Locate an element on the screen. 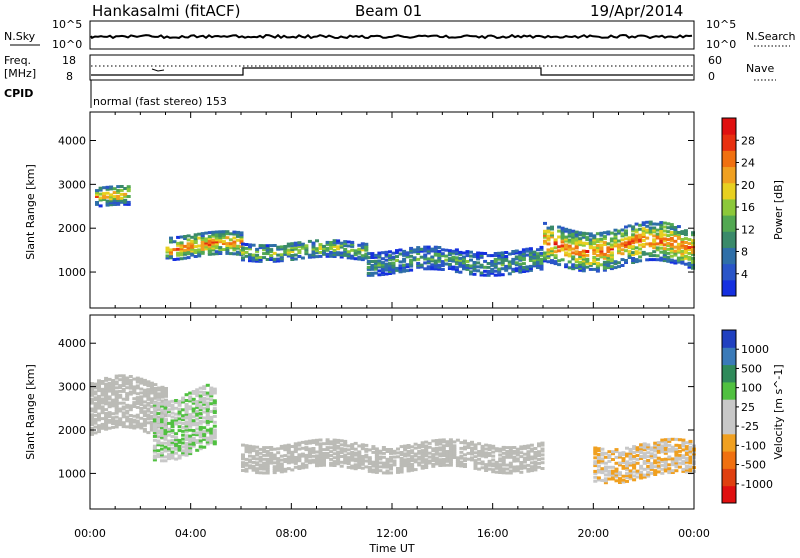 This screenshot has width=800, height=558. colorbar-segment is located at coordinates (729, 142).